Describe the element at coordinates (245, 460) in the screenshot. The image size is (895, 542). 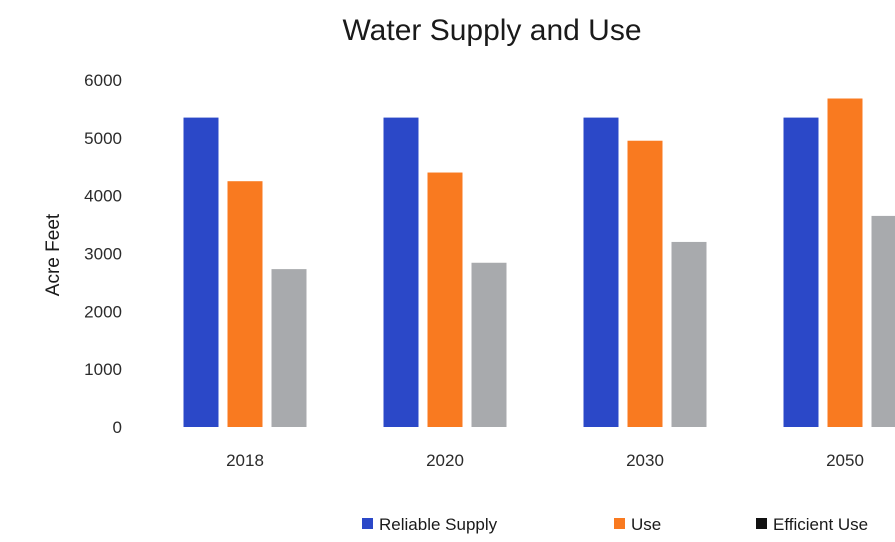
I see `x-tick-label: 2018` at that location.